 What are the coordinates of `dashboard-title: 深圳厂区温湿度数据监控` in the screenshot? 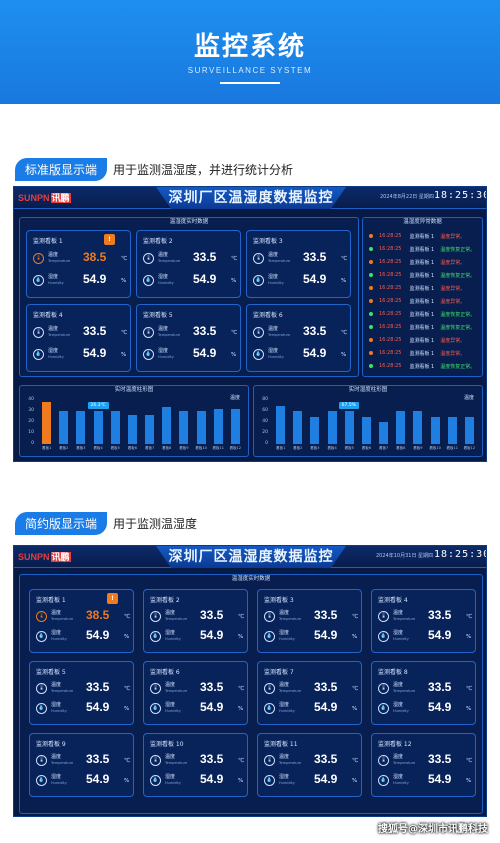 It's located at (251, 557).